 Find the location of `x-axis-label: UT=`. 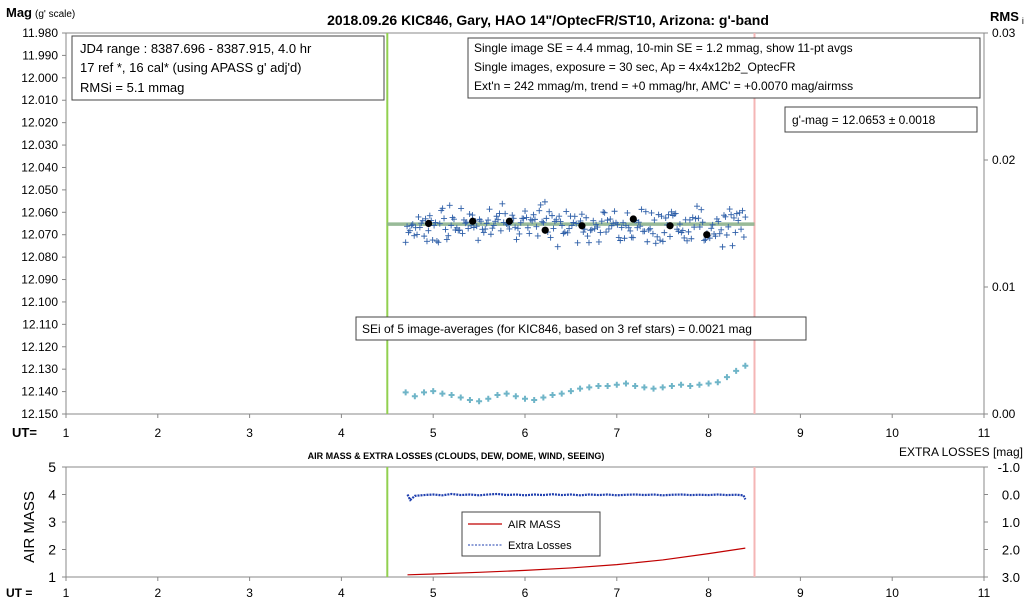

x-axis-label: UT= is located at coordinates (24, 432).